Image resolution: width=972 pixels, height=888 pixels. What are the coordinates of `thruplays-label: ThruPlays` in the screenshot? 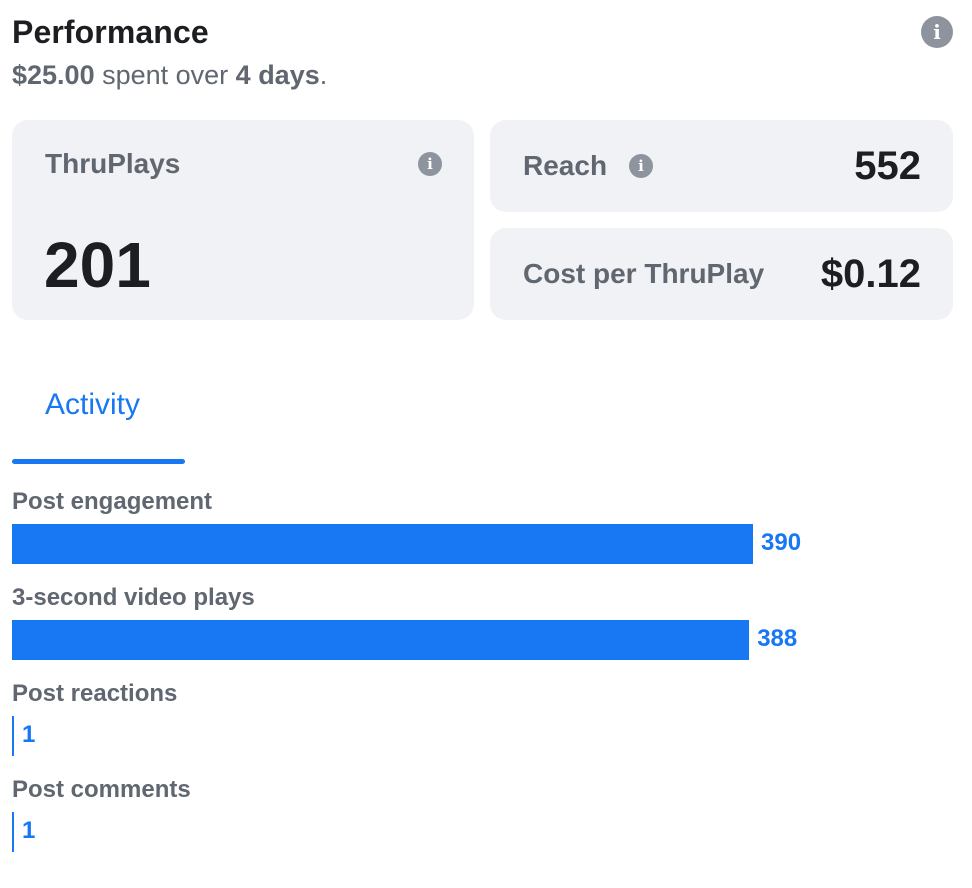 It's located at (113, 163).